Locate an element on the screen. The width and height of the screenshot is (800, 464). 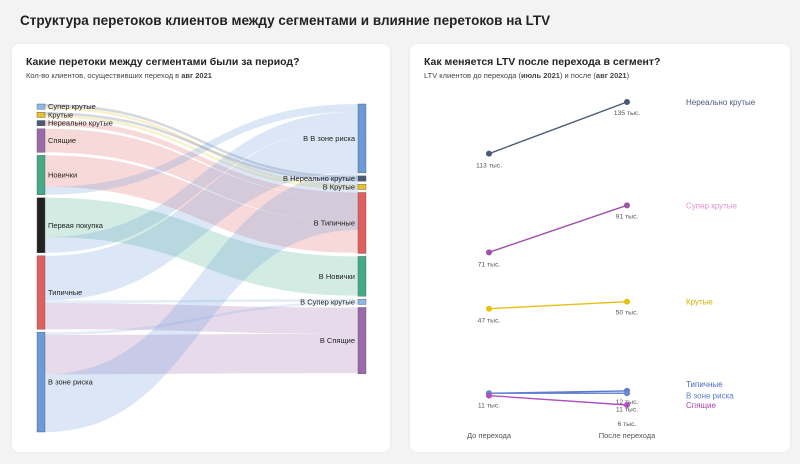
sankey-target-label: В Типичные is located at coordinates (334, 222).